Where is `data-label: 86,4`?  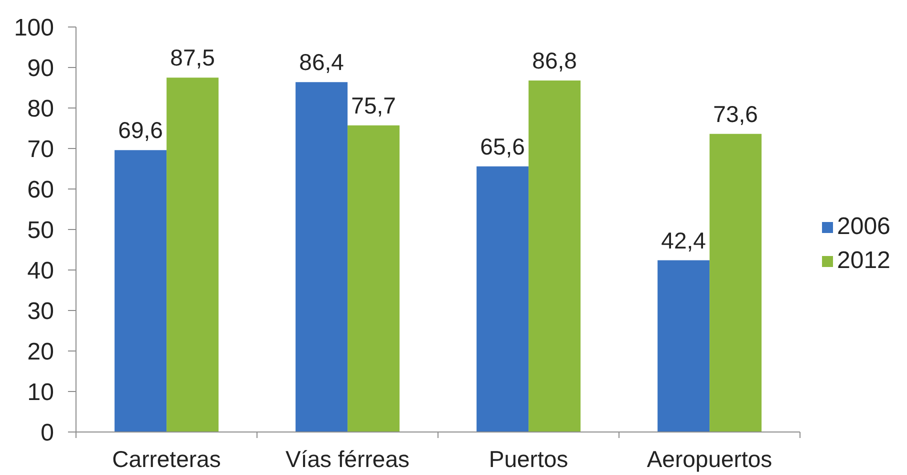
data-label: 86,4 is located at coordinates (321, 62).